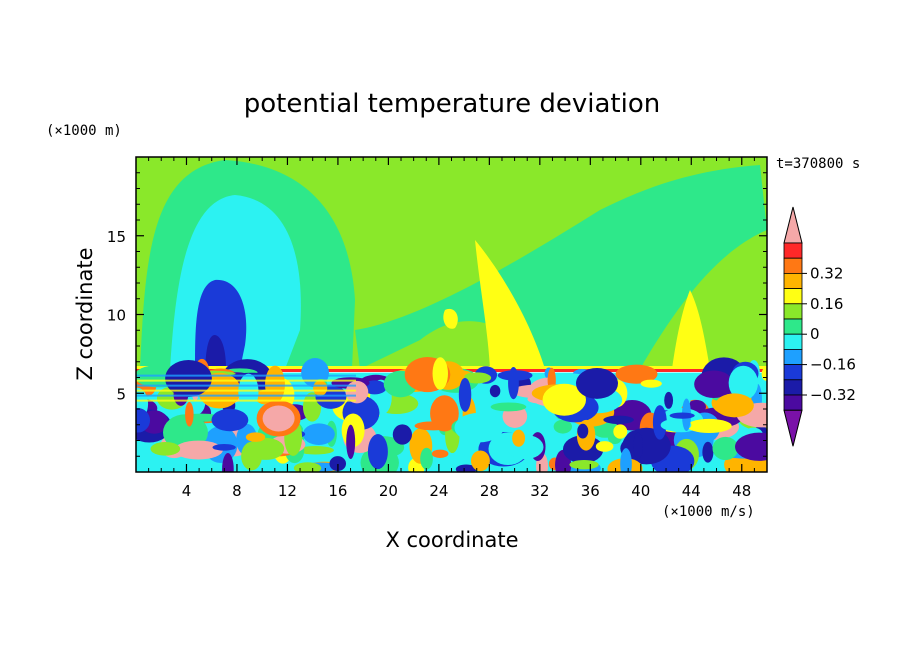 The width and height of the screenshot is (904, 654). I want to click on x-tick-label: 16, so click(337, 491).